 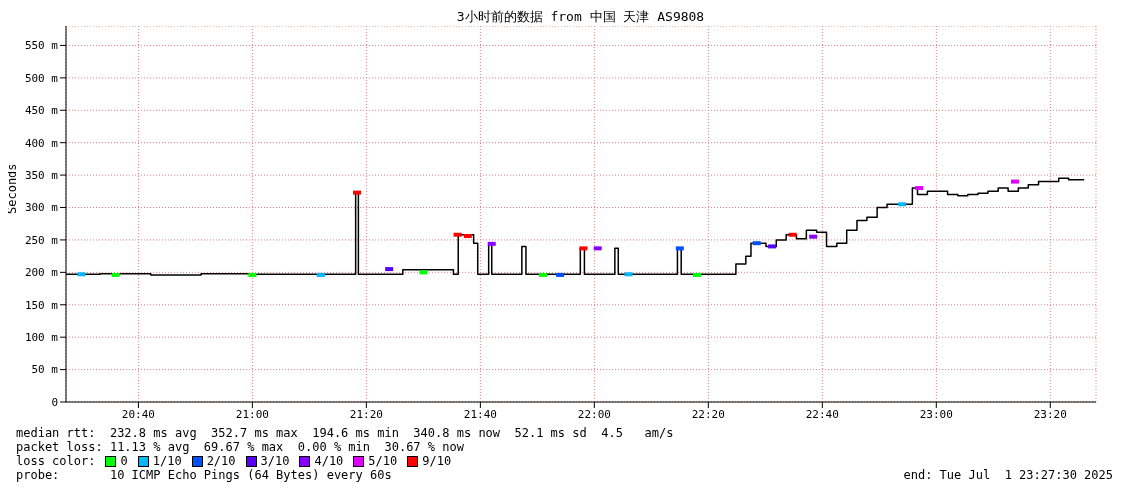 What do you see at coordinates (936, 414) in the screenshot?
I see `x-tick-label: 23:00` at bounding box center [936, 414].